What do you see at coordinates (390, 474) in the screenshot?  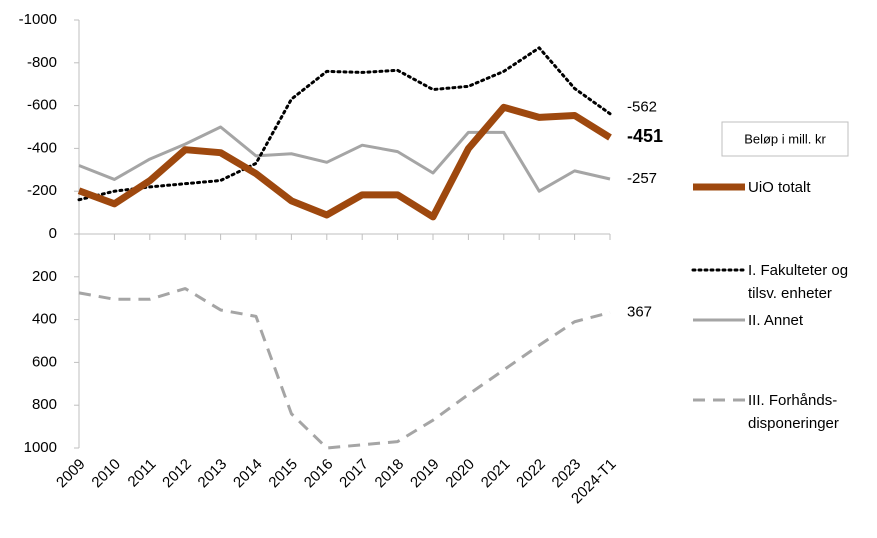 I see `x-tick-label: 2018` at bounding box center [390, 474].